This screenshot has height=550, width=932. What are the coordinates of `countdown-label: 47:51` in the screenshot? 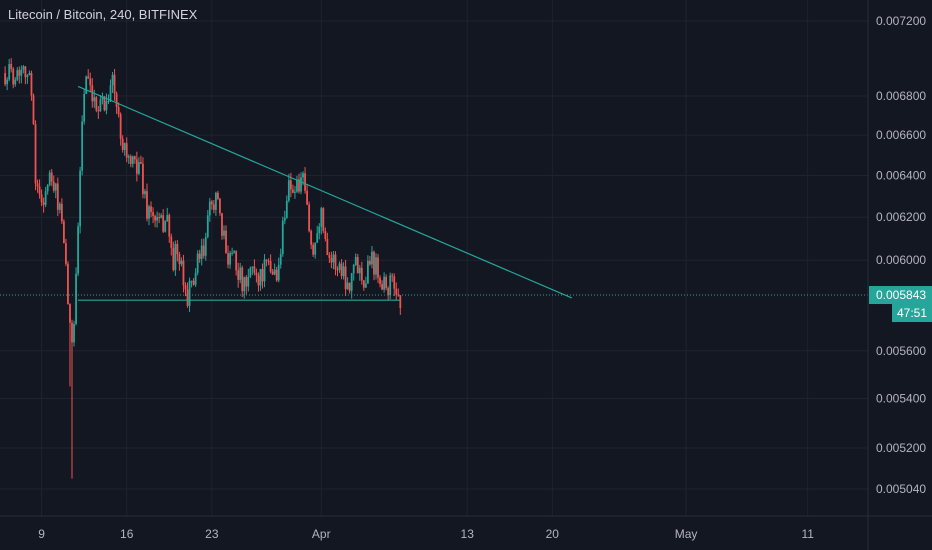 It's located at (912, 313).